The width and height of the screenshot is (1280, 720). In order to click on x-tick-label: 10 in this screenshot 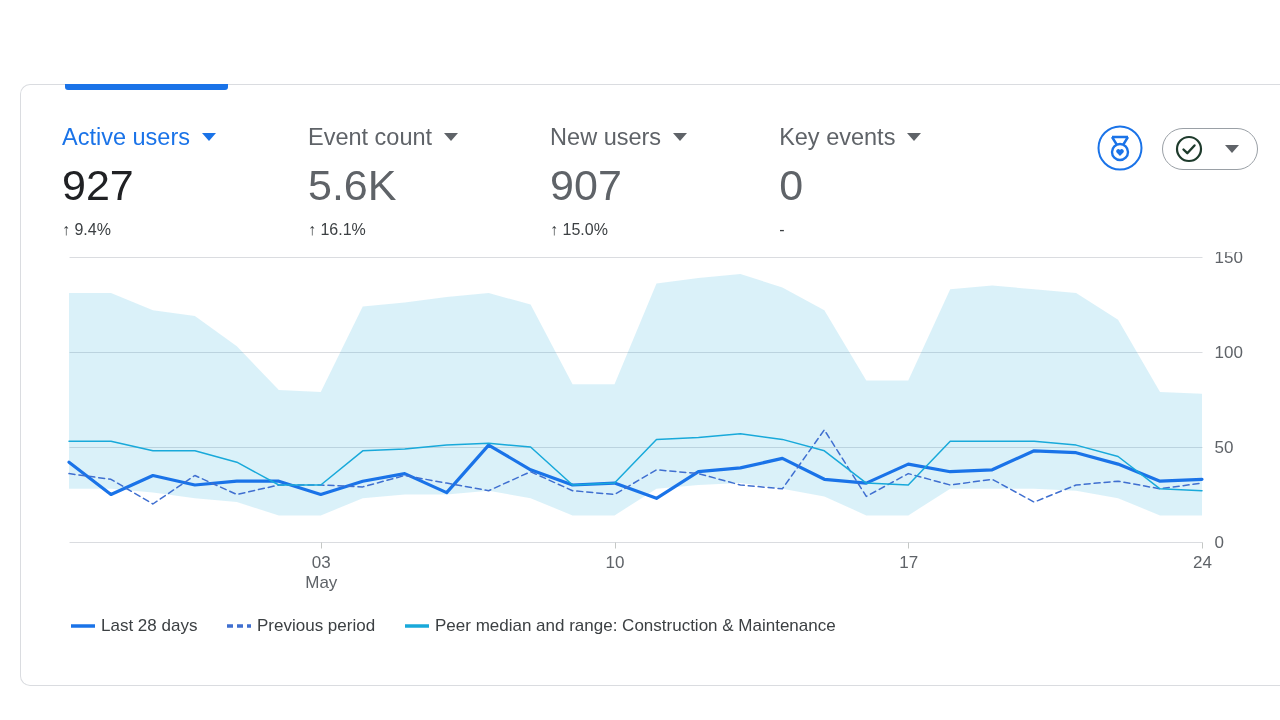, I will do `click(615, 562)`.